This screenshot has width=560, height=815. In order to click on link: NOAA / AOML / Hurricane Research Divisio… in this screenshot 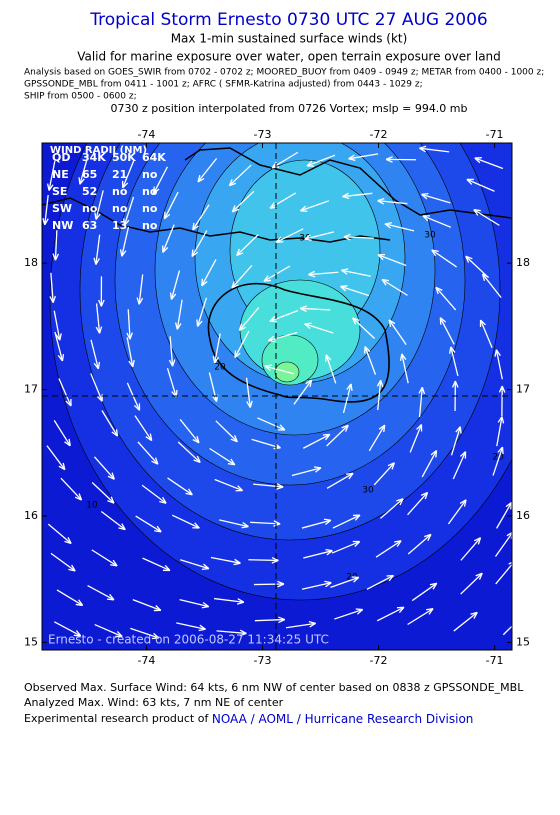, I will do `click(343, 719)`.